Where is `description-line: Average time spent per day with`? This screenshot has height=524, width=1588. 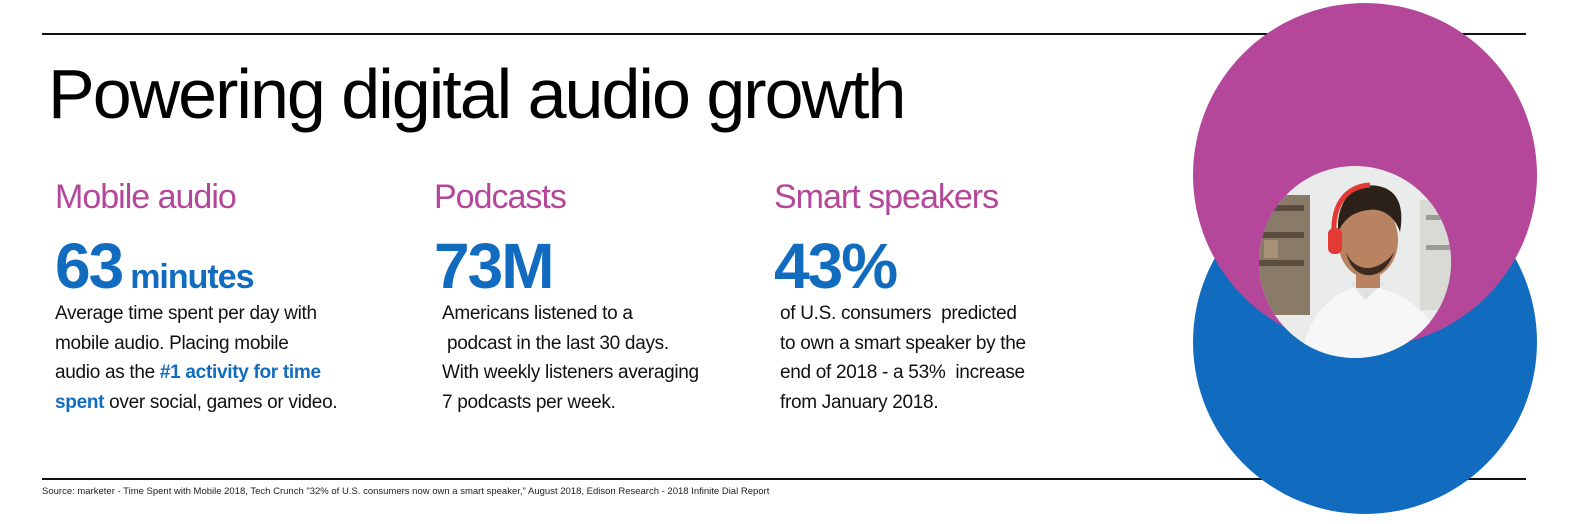 description-line: Average time spent per day with is located at coordinates (186, 313).